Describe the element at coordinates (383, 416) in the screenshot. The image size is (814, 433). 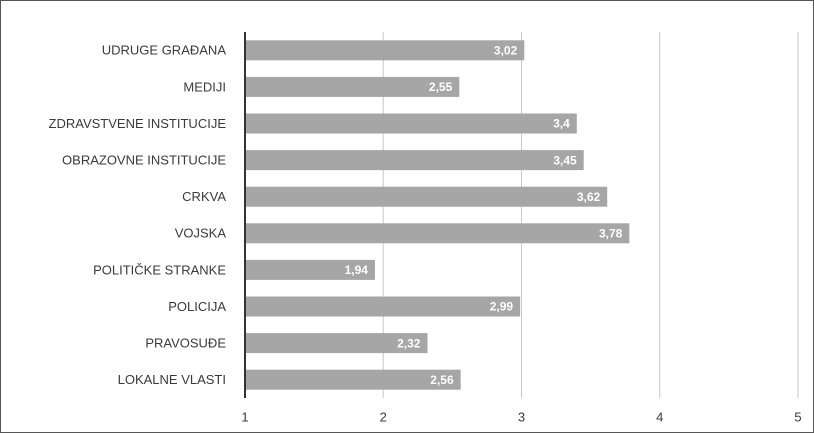
I see `x-tick-label: 2` at that location.